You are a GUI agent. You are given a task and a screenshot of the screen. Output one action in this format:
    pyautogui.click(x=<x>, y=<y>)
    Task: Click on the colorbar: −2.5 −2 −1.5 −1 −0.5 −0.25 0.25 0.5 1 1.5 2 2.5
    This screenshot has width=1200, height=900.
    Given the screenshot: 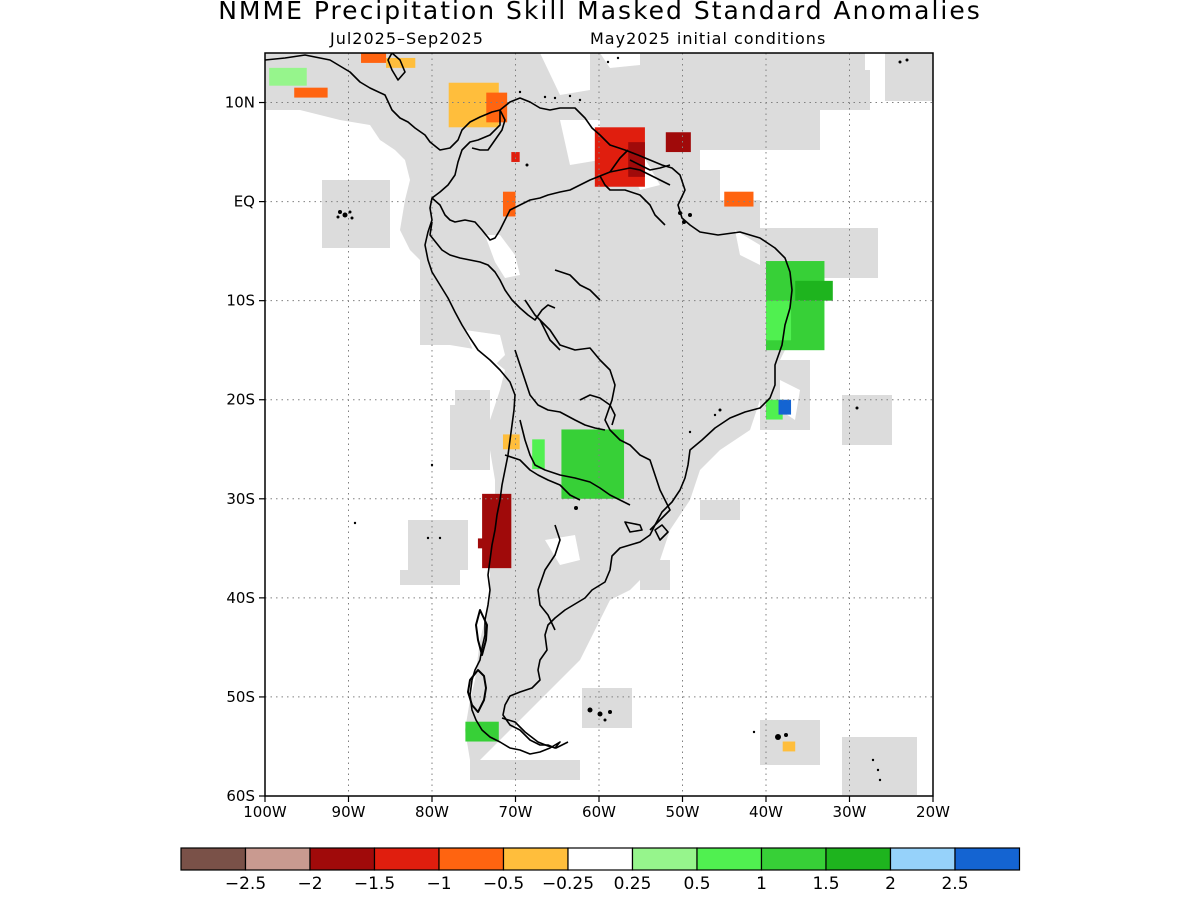 What is the action you would take?
    pyautogui.click(x=600, y=870)
    